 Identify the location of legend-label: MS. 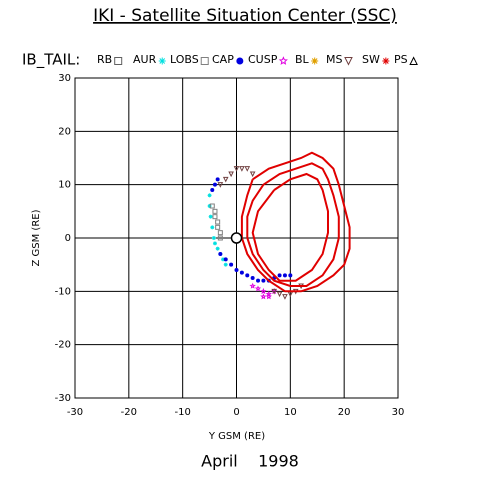
(334, 59).